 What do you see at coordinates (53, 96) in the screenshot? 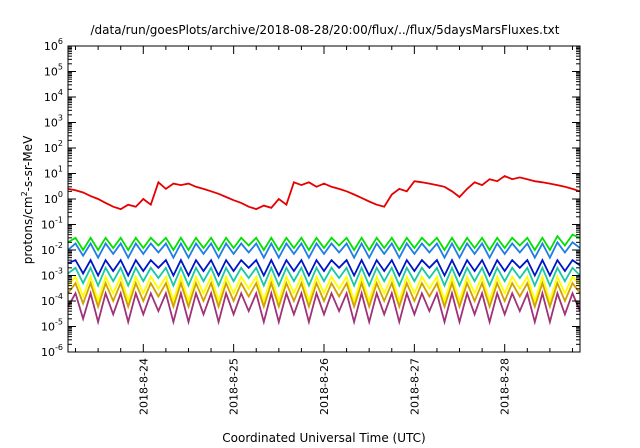
I see `y-tick-label: 10⁴` at bounding box center [53, 96].